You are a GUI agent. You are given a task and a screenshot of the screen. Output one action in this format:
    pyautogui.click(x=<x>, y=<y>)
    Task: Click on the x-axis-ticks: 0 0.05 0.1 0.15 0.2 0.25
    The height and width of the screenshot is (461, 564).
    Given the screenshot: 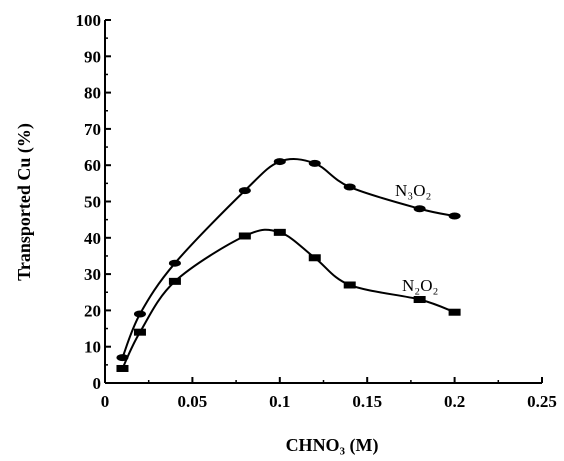 What is the action you would take?
    pyautogui.click(x=329, y=394)
    